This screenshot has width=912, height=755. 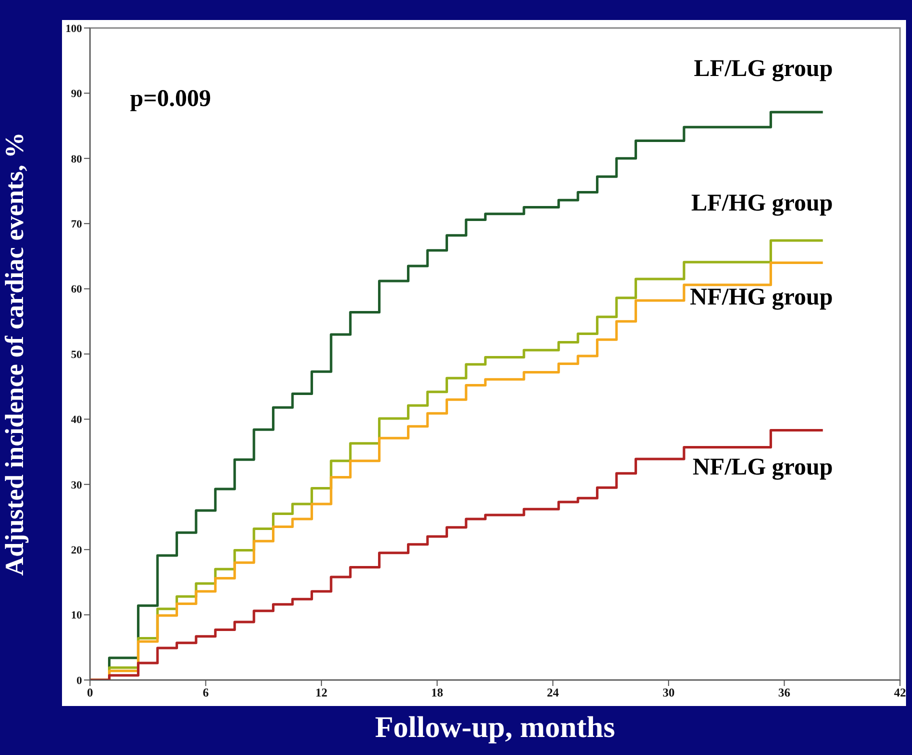 What do you see at coordinates (552, 693) in the screenshot?
I see `x-tick-label: 24` at bounding box center [552, 693].